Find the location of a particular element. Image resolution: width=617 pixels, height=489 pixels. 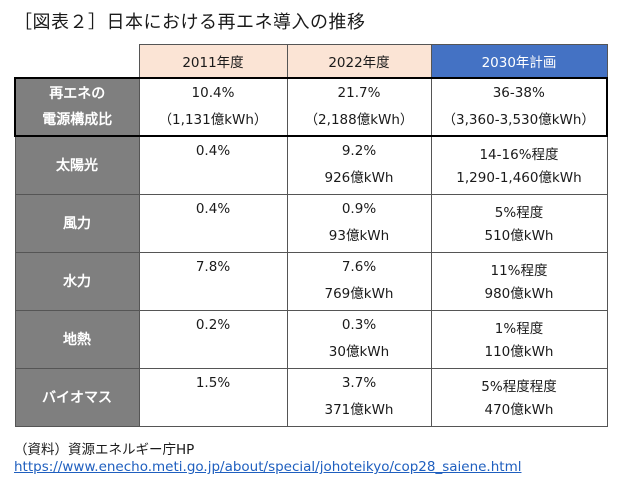

table-row: 風力 0.4% 0.9% 93億kWh 5%程度 510億kWh is located at coordinates (311, 223).